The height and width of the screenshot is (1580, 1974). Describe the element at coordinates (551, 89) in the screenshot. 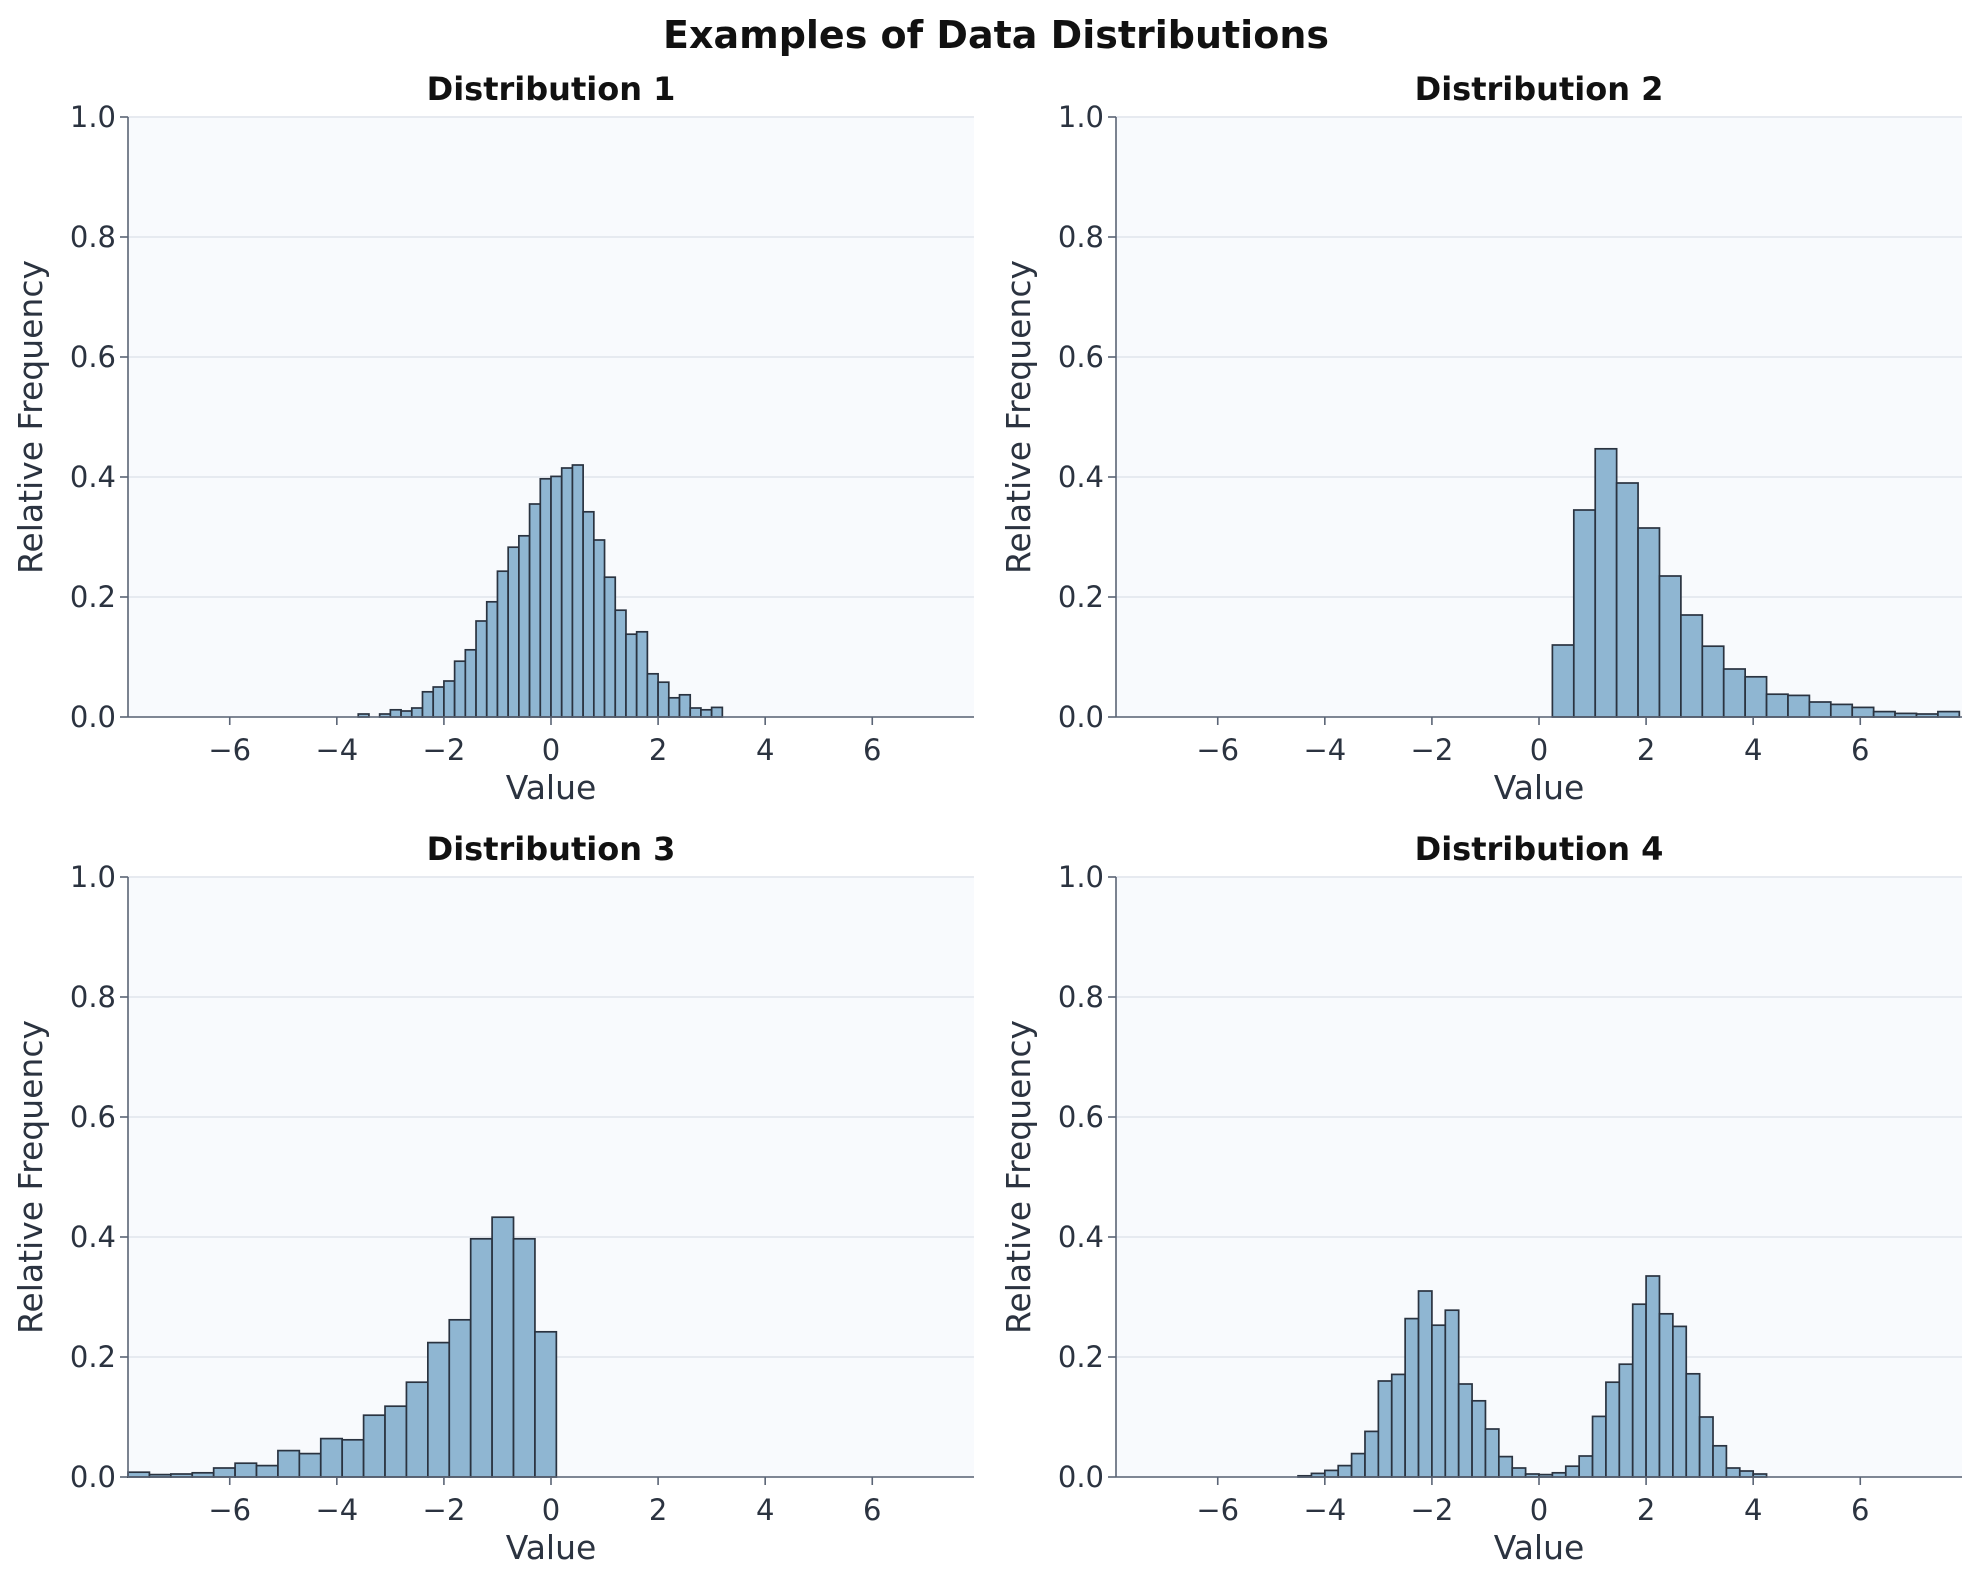

I see `subplot-title: Distribution 1` at that location.